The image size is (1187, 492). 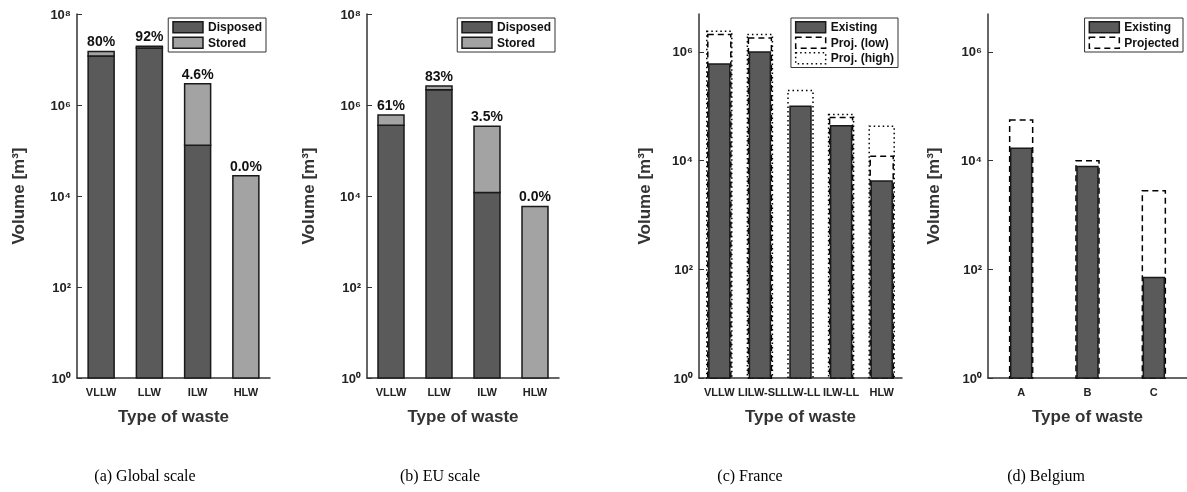 I want to click on legend-label: Projected, so click(x=1151, y=42).